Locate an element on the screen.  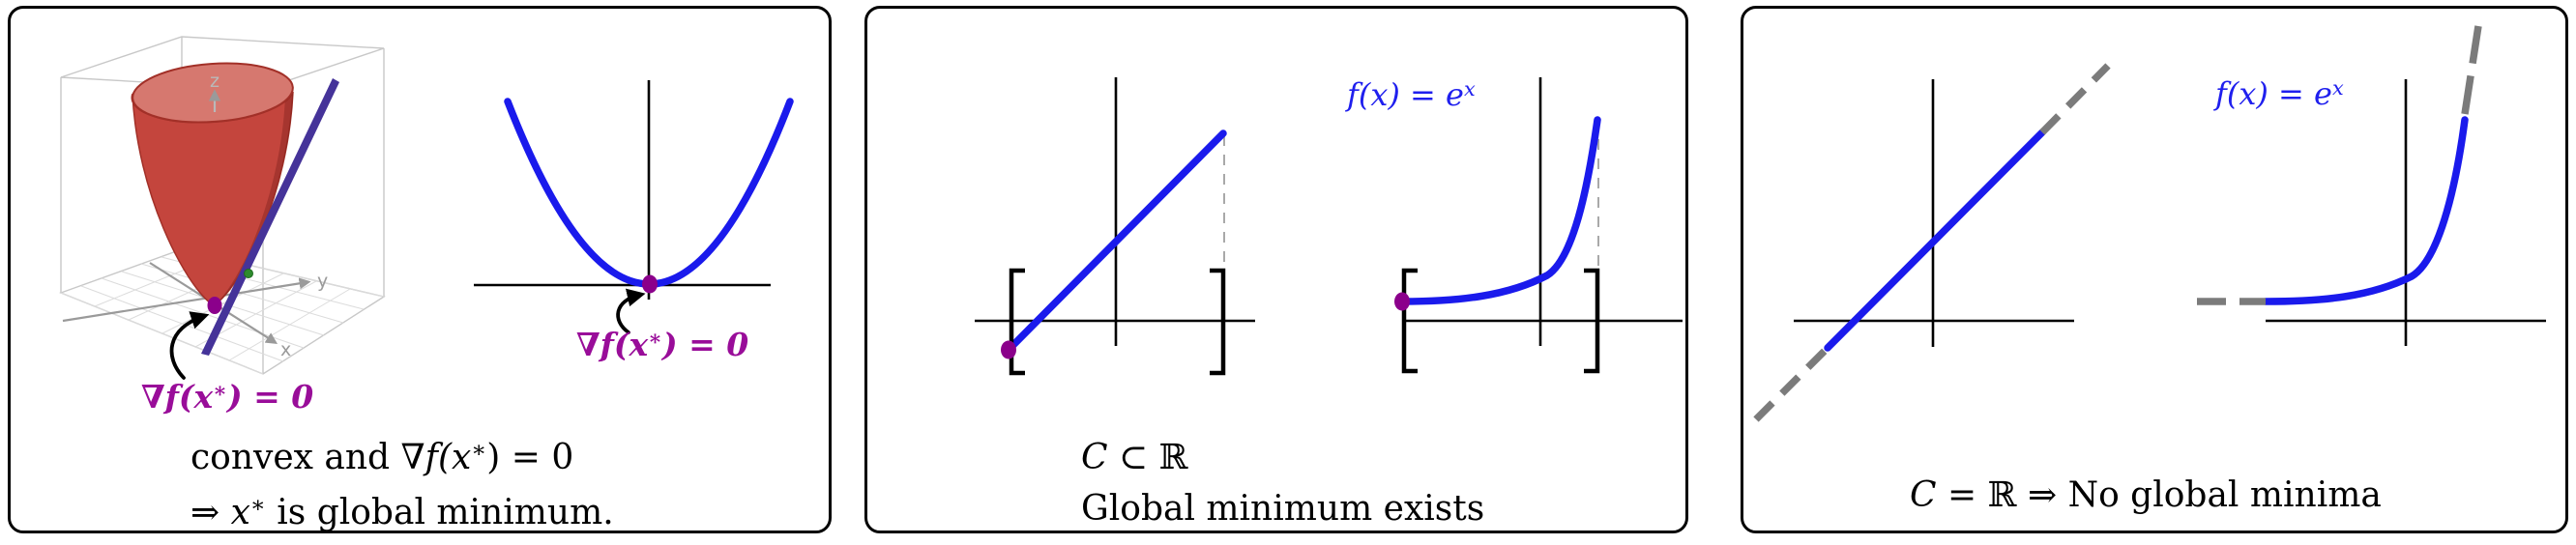
line-plot-unbounded is located at coordinates (1932, 243).